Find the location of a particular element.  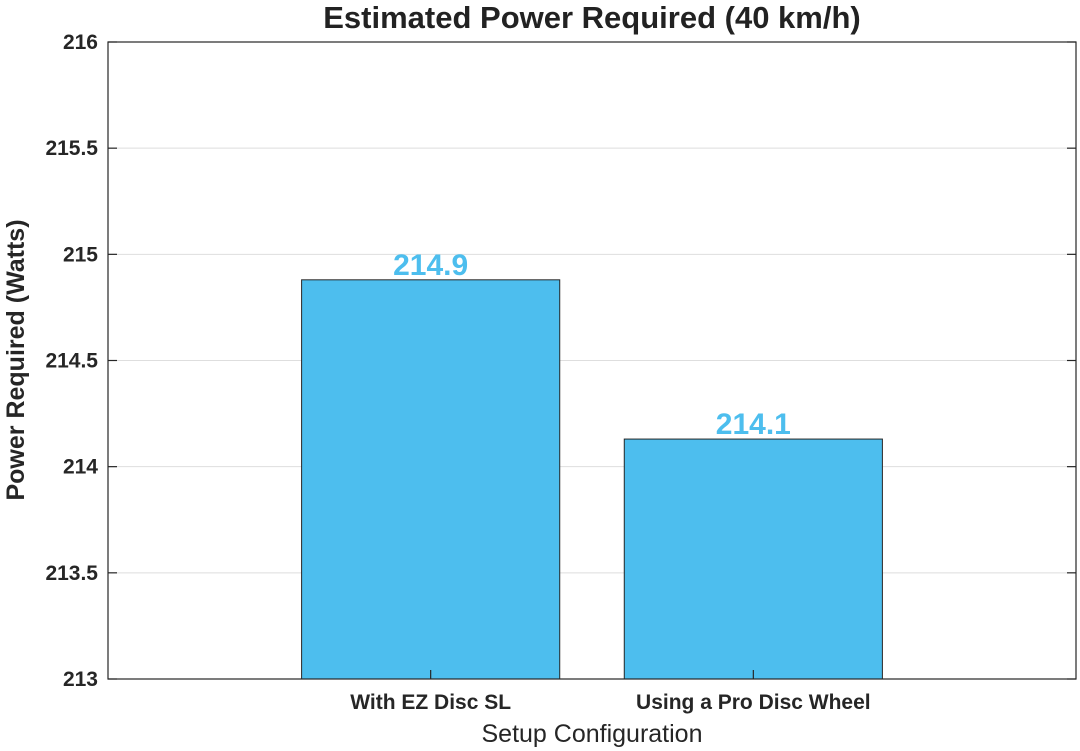

y-tick-label: 213.5 is located at coordinates (71, 573).